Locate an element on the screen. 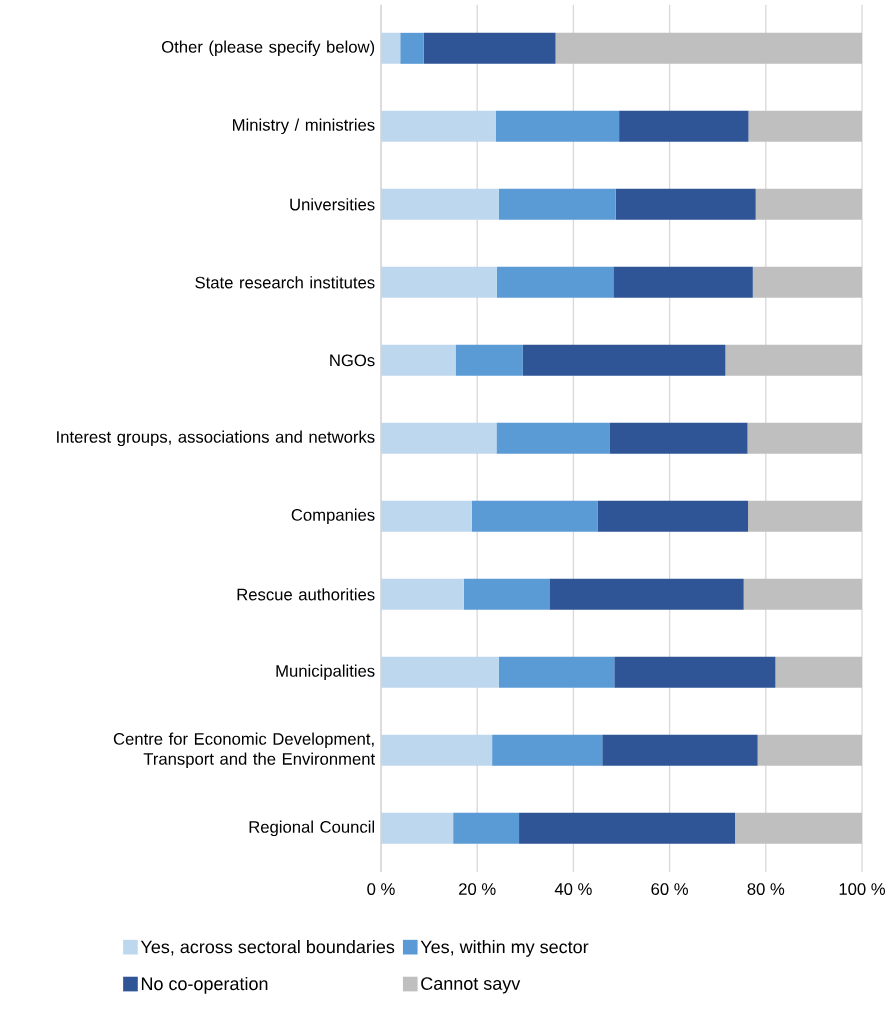  y-tick-label: Ministry / ministries is located at coordinates (304, 126).